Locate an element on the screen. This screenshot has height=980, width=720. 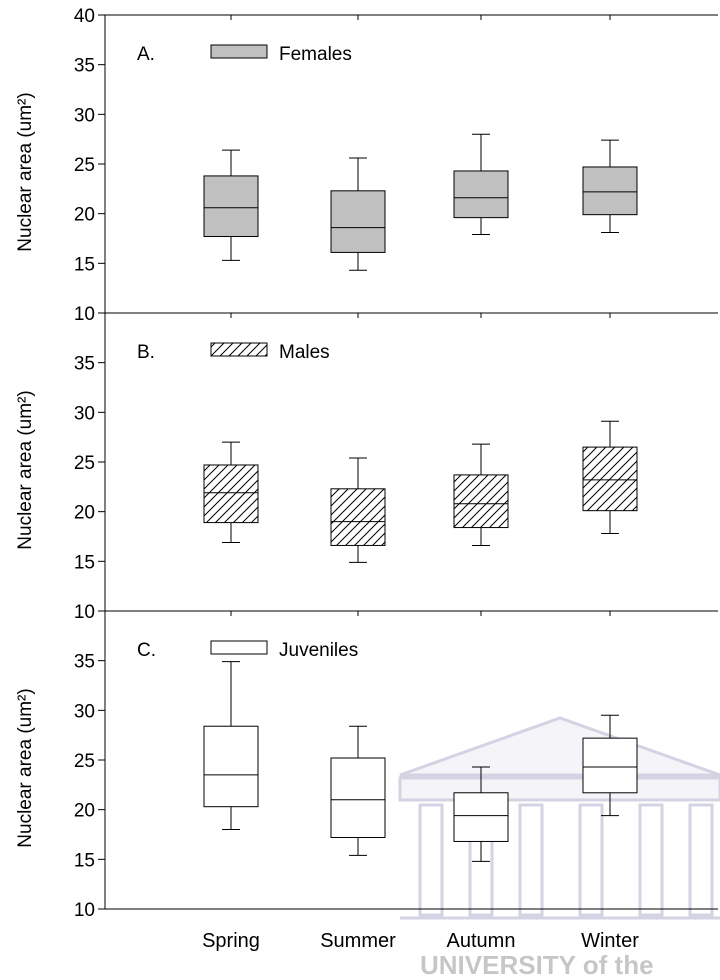
y-tick-label: 40 is located at coordinates (84, 16).